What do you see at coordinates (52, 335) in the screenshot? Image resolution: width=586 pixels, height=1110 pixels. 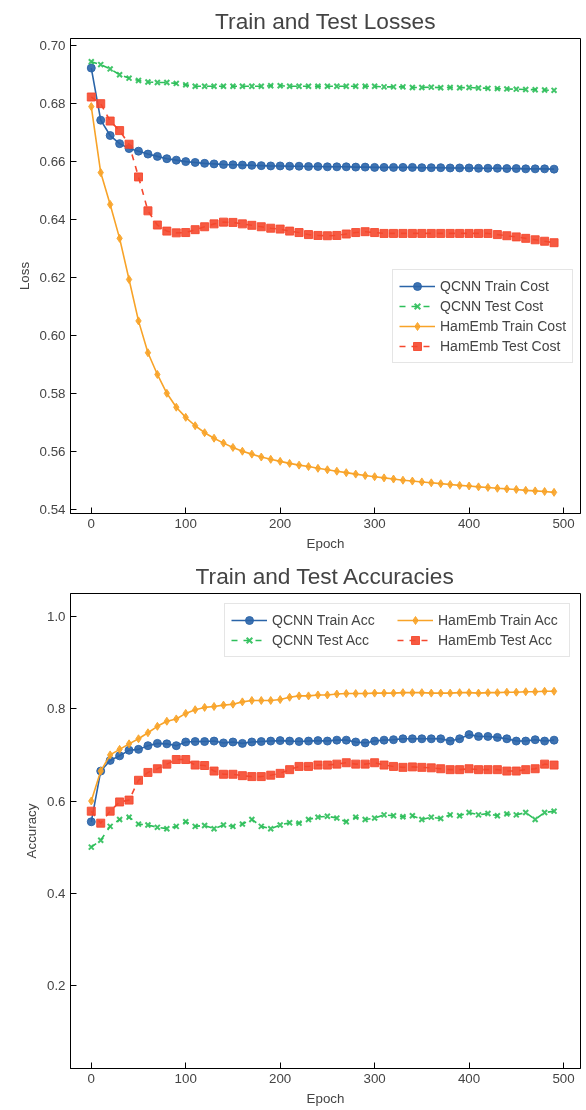 I see `y-tick-label: 0.60` at bounding box center [52, 335].